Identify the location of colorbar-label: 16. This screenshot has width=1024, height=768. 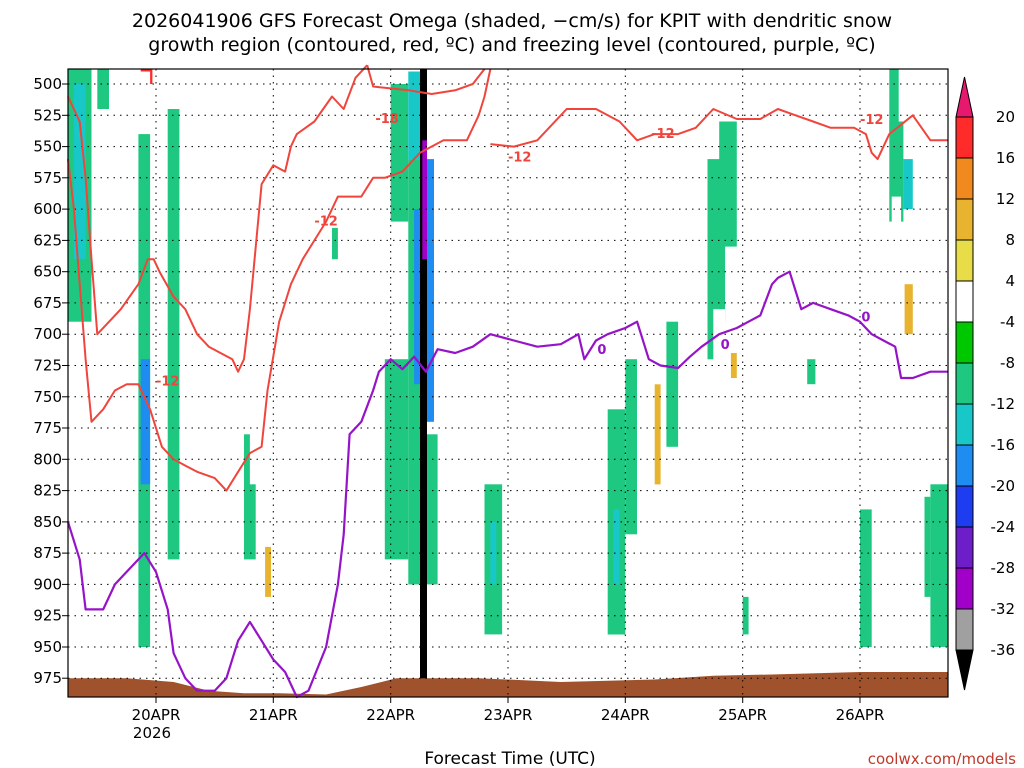
(1005, 158).